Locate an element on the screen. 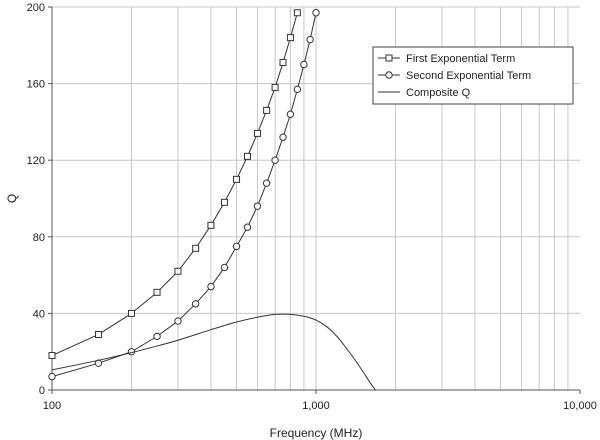  y-tick-label: 40 is located at coordinates (39, 314).